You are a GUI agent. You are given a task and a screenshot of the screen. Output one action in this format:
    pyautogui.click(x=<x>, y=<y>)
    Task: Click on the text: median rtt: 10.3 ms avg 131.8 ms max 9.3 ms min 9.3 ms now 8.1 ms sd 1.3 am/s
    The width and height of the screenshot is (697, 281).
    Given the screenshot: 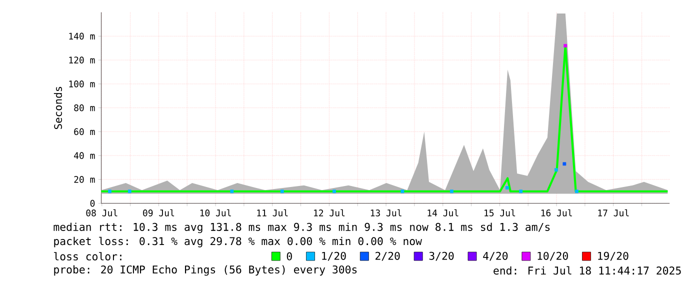 What is the action you would take?
    pyautogui.click(x=302, y=228)
    